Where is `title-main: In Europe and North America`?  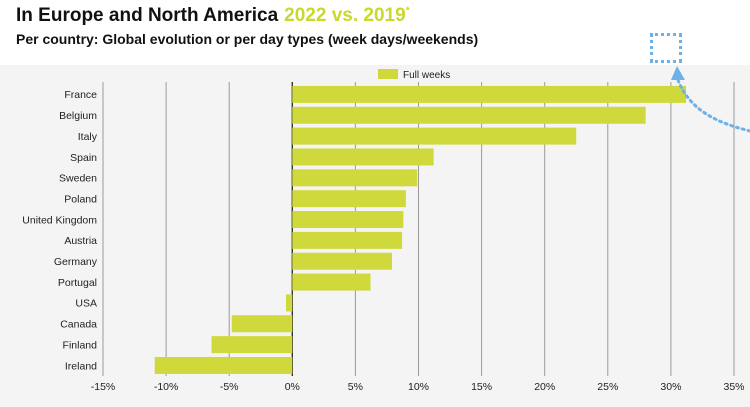 title-main: In Europe and North America is located at coordinates (147, 15).